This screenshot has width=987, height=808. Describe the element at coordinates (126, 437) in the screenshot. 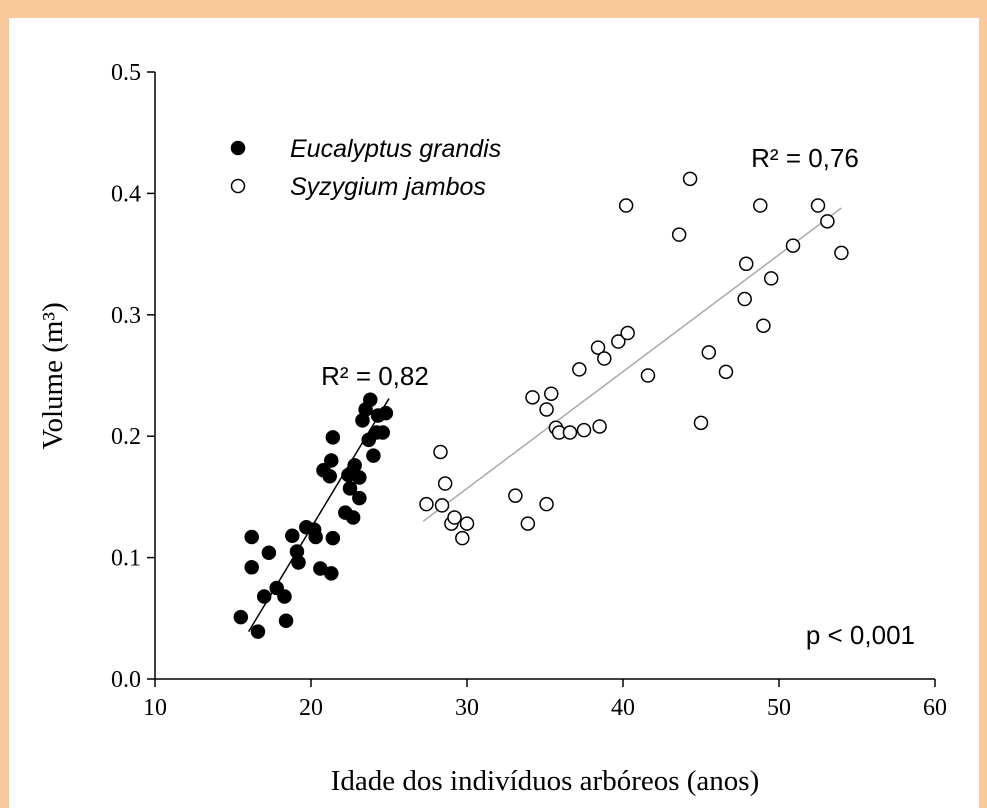

I see `y-tick-label: 0.2` at that location.